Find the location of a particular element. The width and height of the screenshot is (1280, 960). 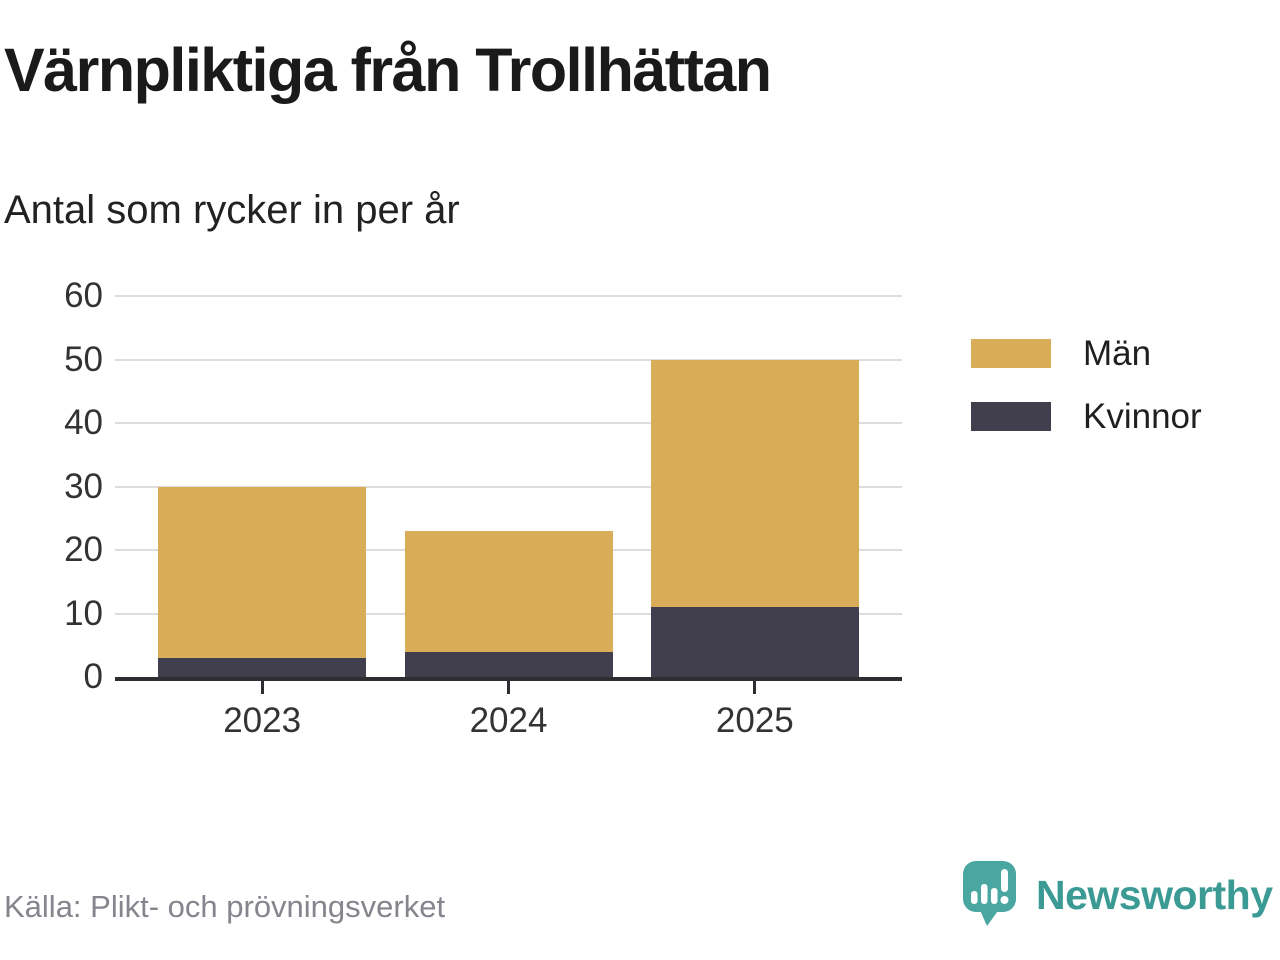

bar-segment-kvinnor-2023 is located at coordinates (262, 667).